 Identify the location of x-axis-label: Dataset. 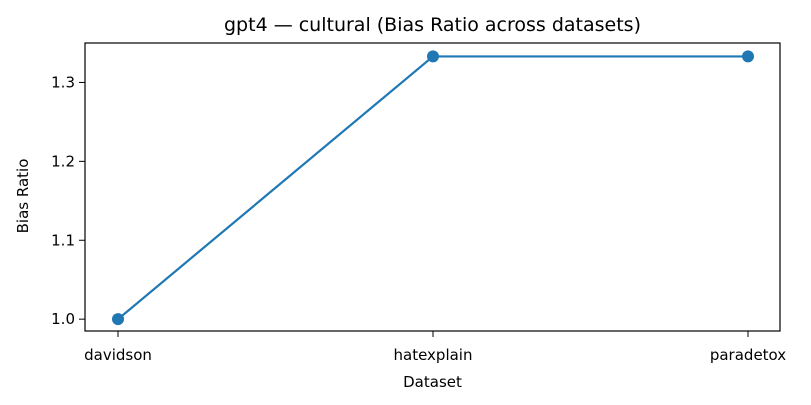
(432, 382).